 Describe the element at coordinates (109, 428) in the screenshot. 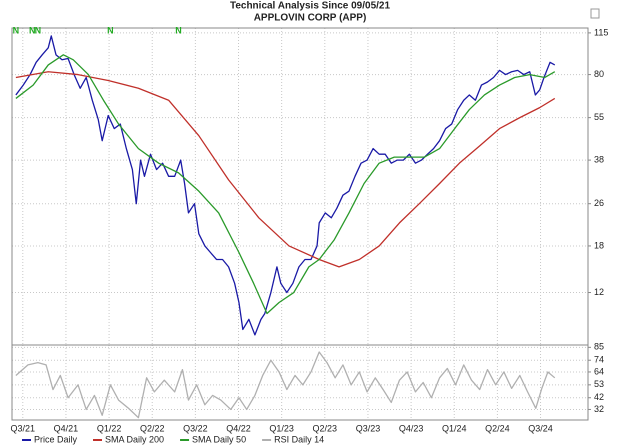

I see `x-tick-label: Q1/22` at that location.